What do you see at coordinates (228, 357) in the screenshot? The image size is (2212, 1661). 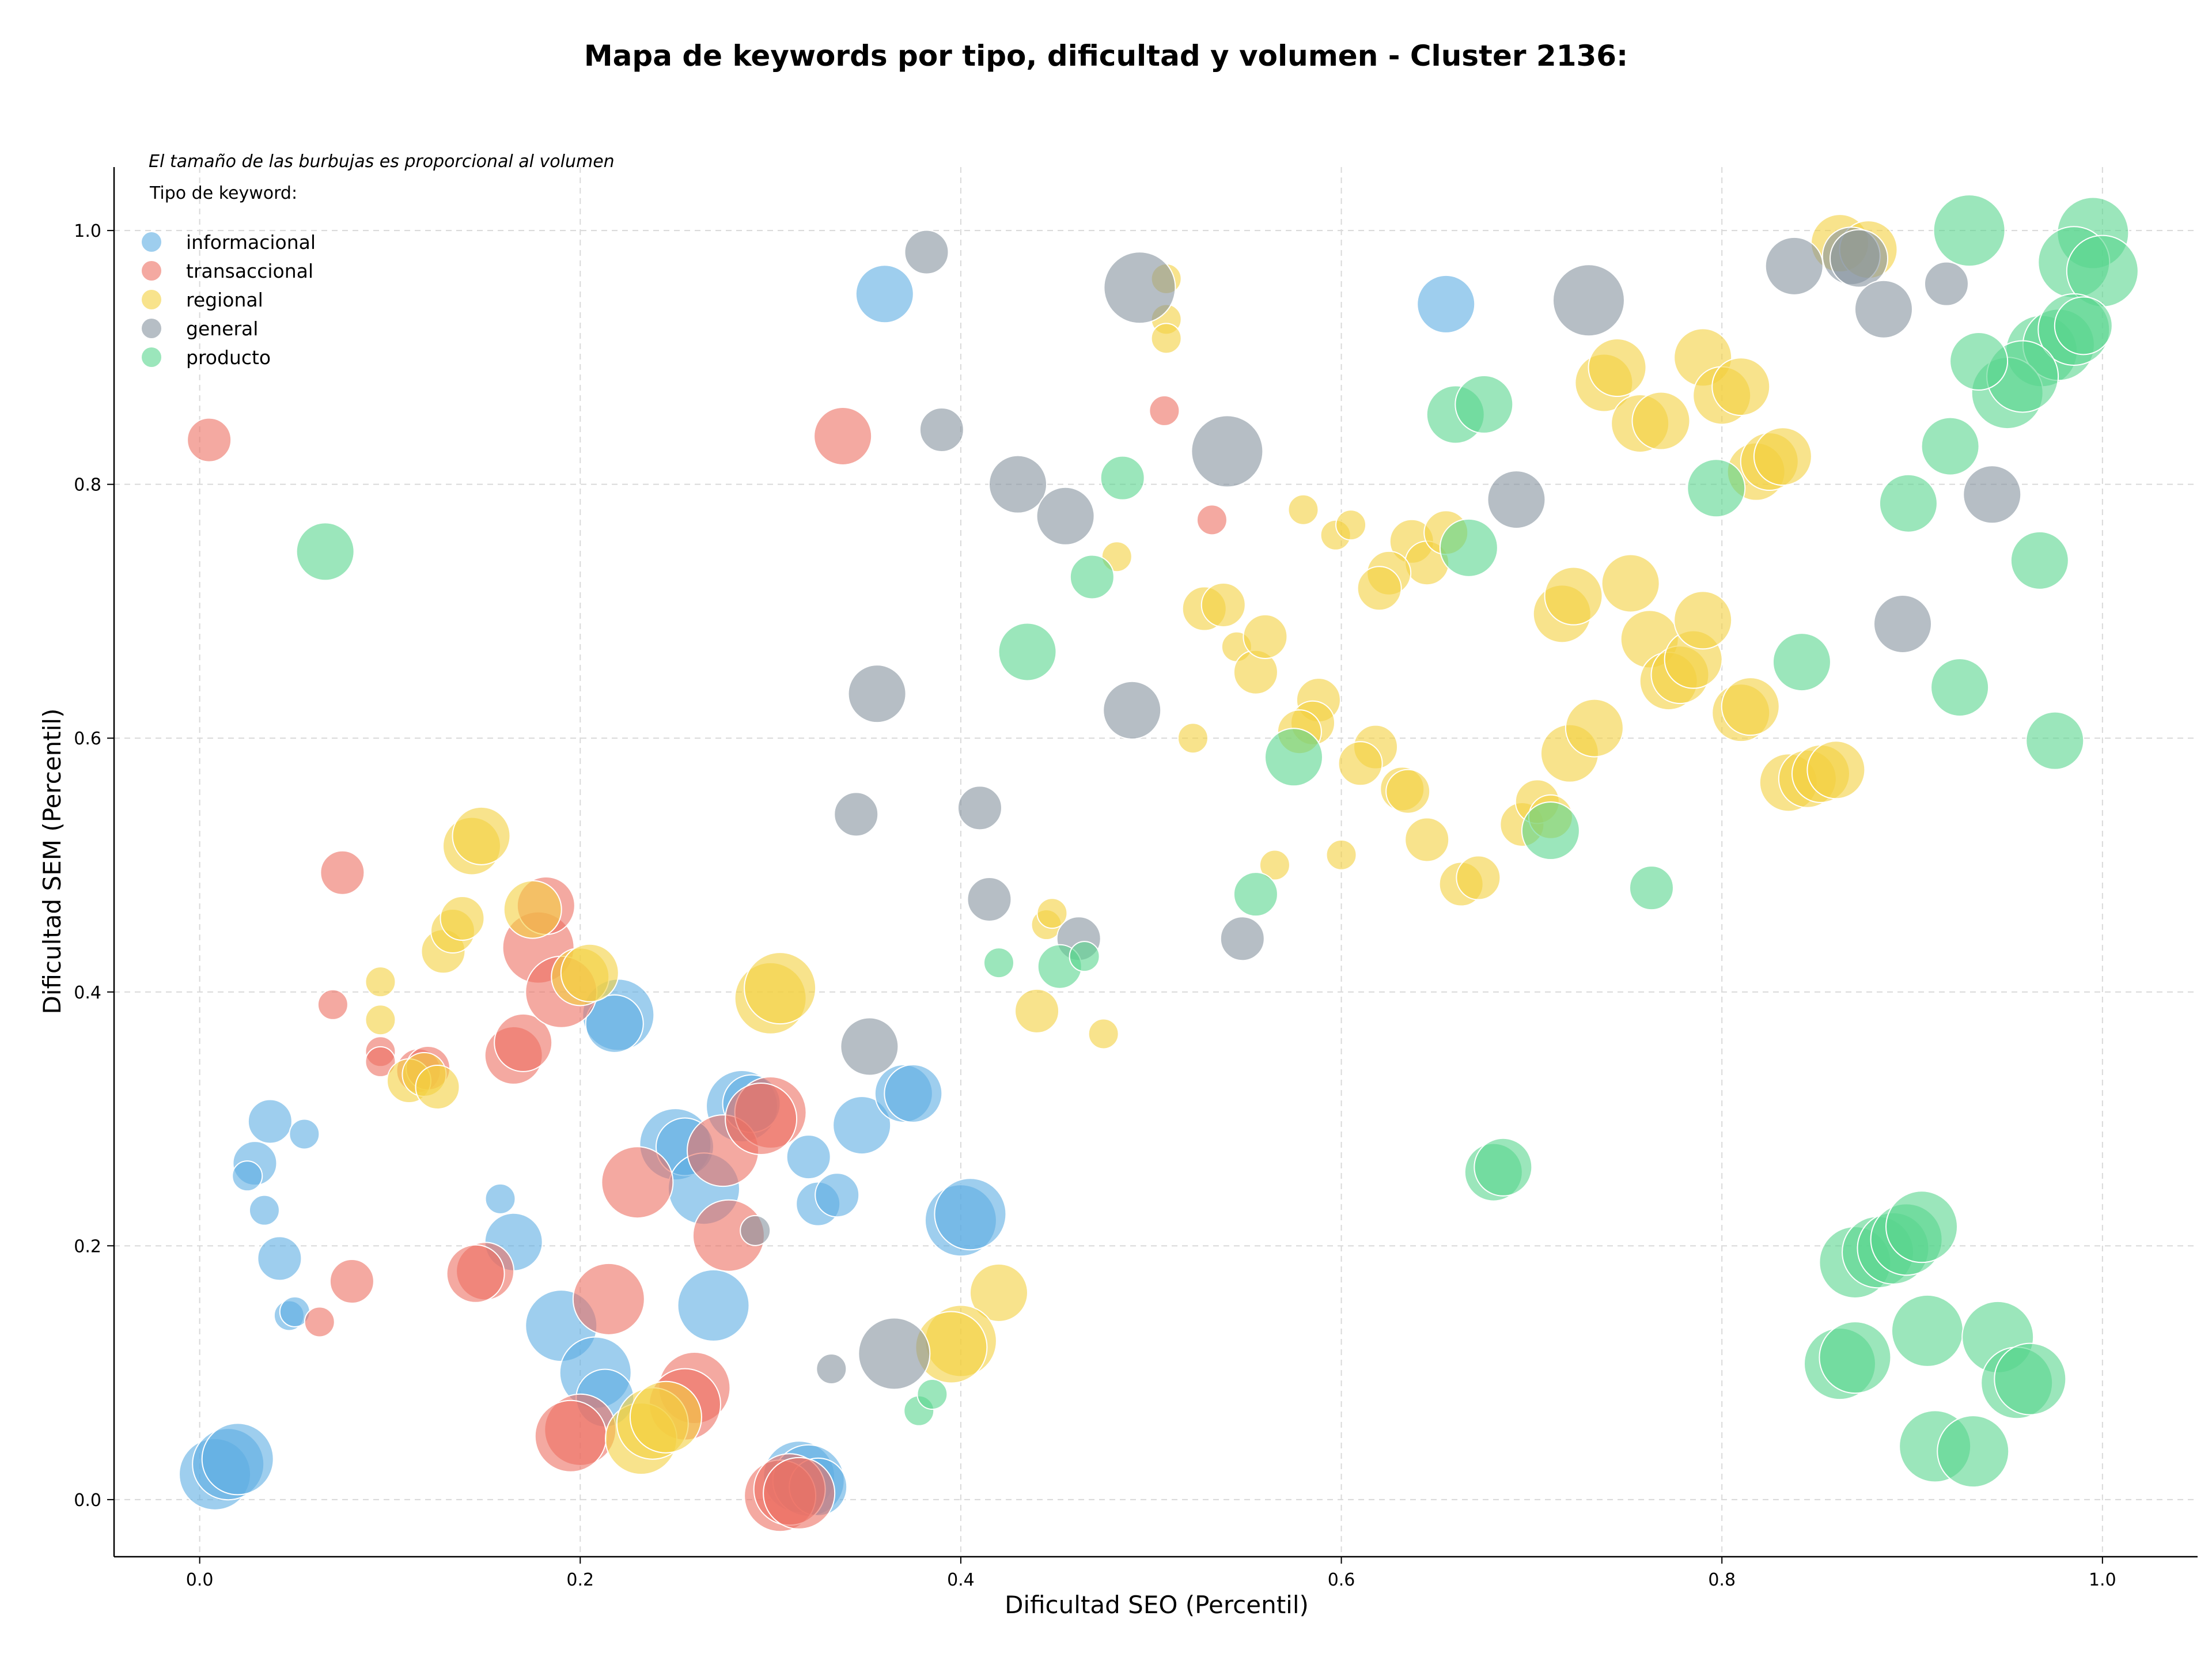 I see `legend-label-producto: producto` at bounding box center [228, 357].